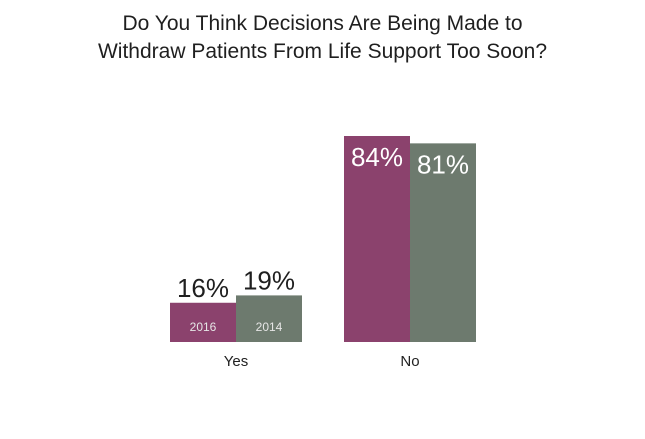 The image size is (645, 439). I want to click on category-label-yes: Yes, so click(236, 361).